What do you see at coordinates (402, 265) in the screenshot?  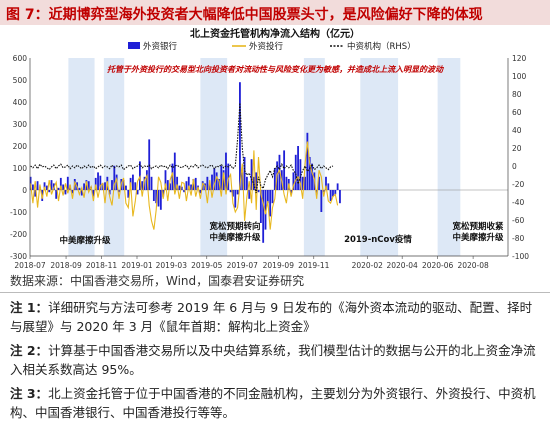 I see `x-tick-label: 2020-04` at bounding box center [402, 265].